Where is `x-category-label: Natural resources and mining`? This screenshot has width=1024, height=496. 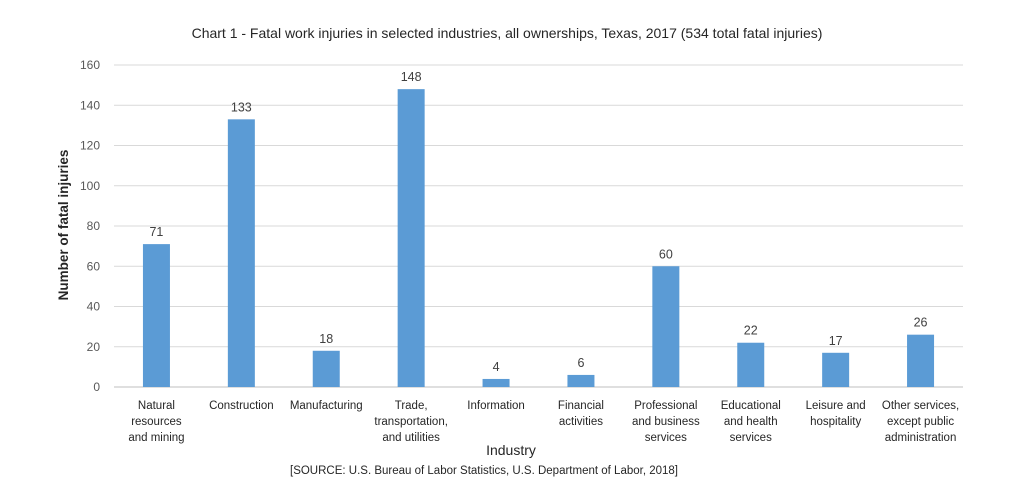
x-category-label: Natural resources and mining is located at coordinates (156, 422).